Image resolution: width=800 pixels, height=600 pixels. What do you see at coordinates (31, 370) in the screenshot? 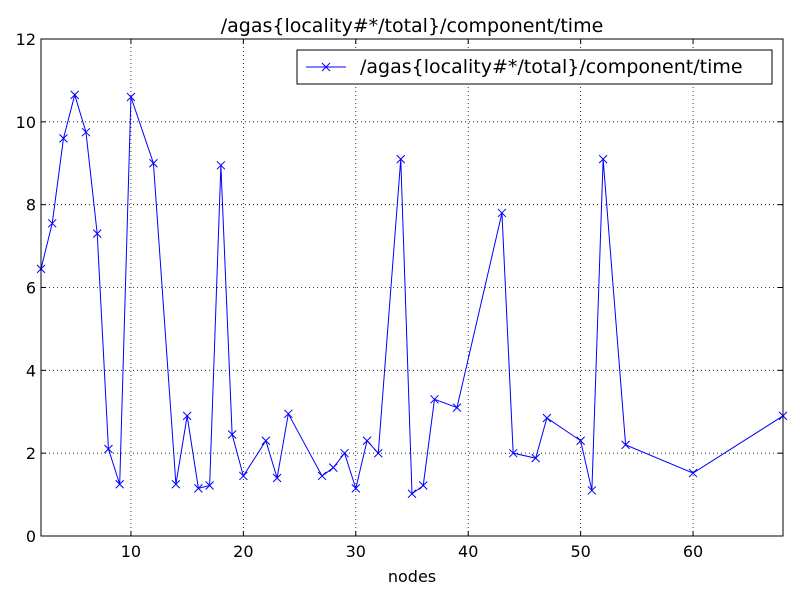
I see `y-tick-label: 4` at bounding box center [31, 370].